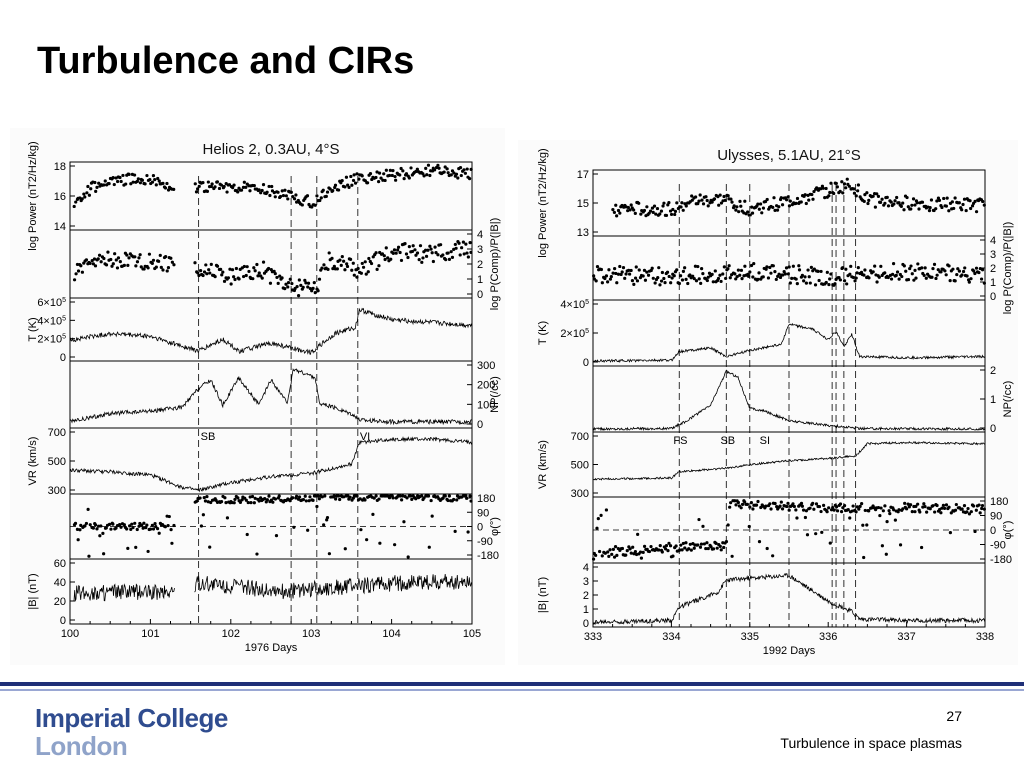  What do you see at coordinates (271, 397) in the screenshot?
I see `data-line` at bounding box center [271, 397].